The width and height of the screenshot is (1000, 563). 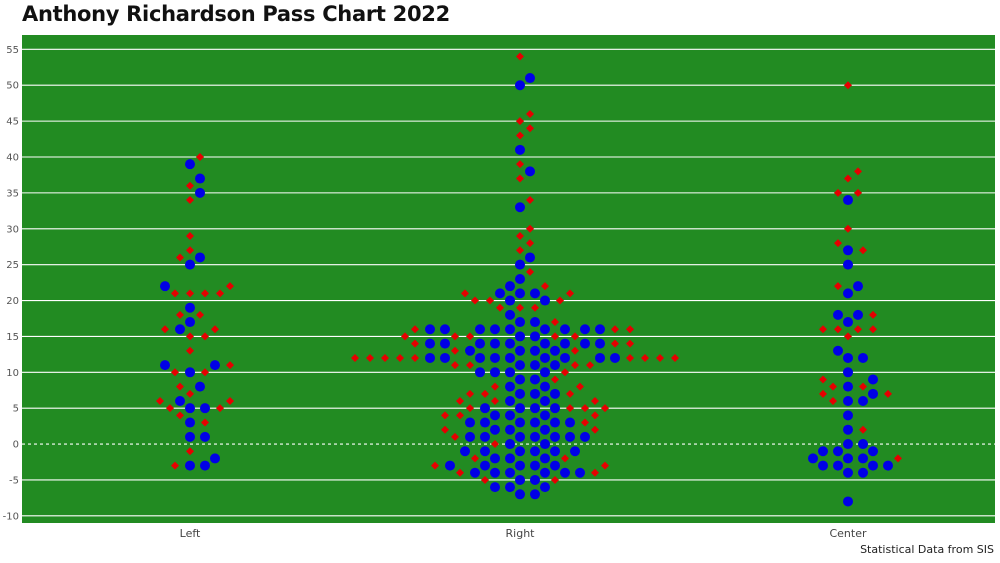 What do you see at coordinates (12, 50) in the screenshot?
I see `y-tick-label: 55` at bounding box center [12, 50].